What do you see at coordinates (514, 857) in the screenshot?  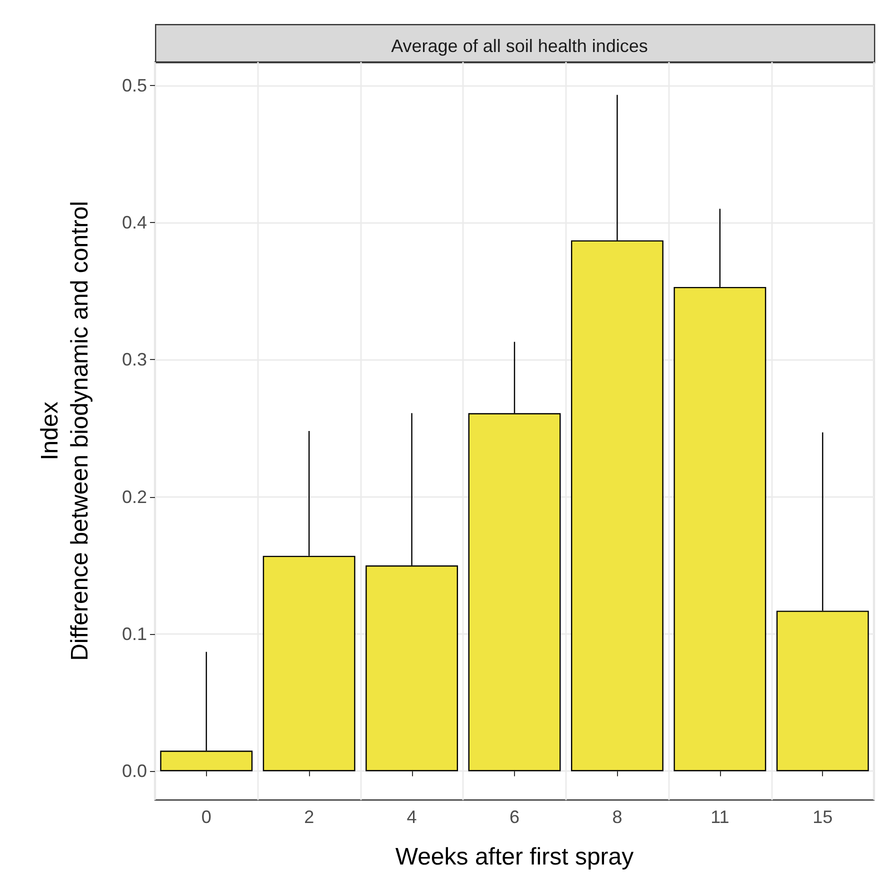 I see `x-axis-title: Weeks after first spray` at bounding box center [514, 857].